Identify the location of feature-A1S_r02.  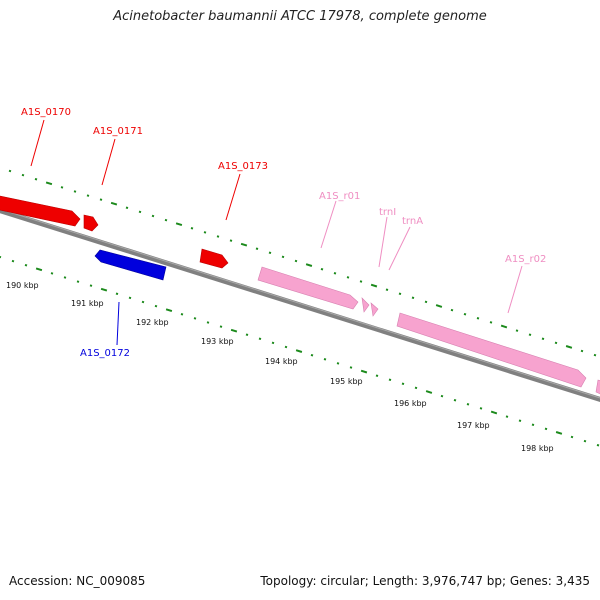
(491, 350).